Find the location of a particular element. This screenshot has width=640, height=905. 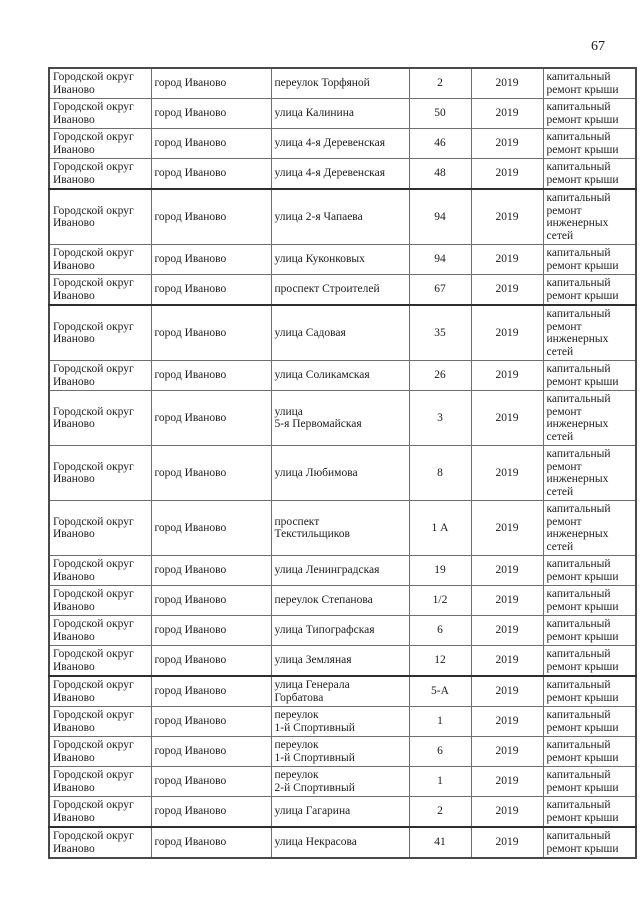

cell-street: улица Гагарина is located at coordinates (340, 812).